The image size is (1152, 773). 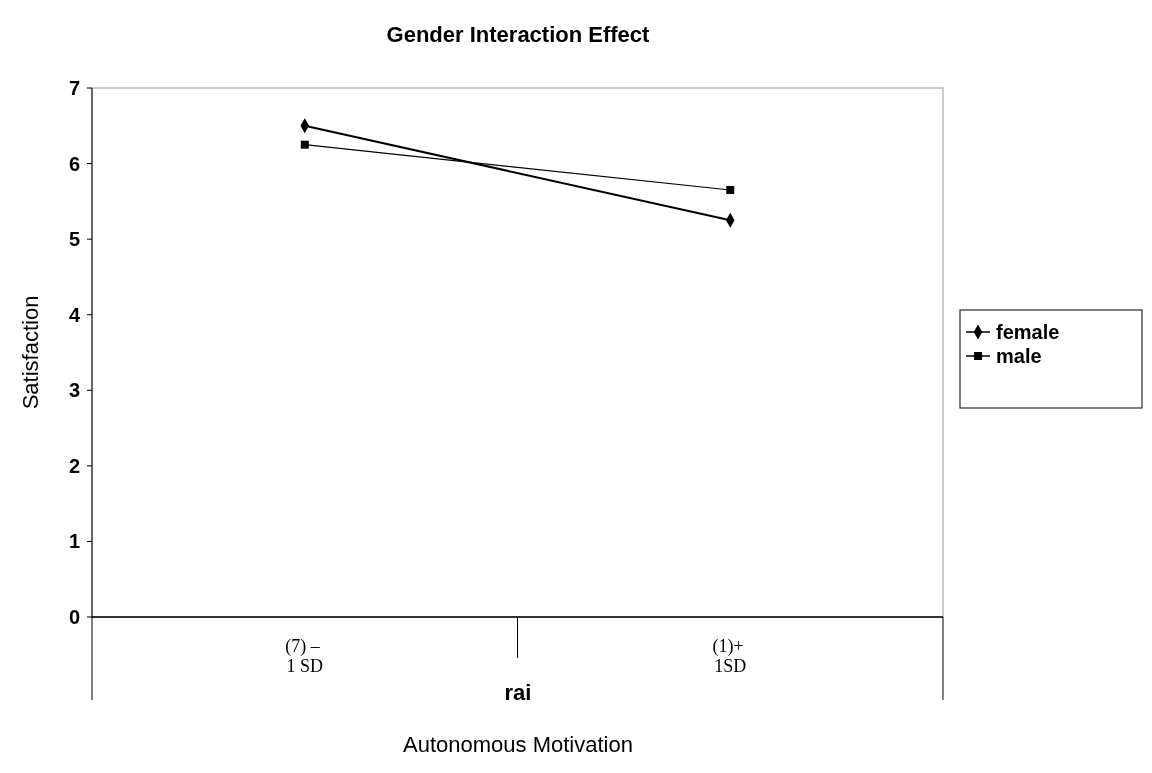 I want to click on y-axis-title: Satisfaction, so click(x=30, y=352).